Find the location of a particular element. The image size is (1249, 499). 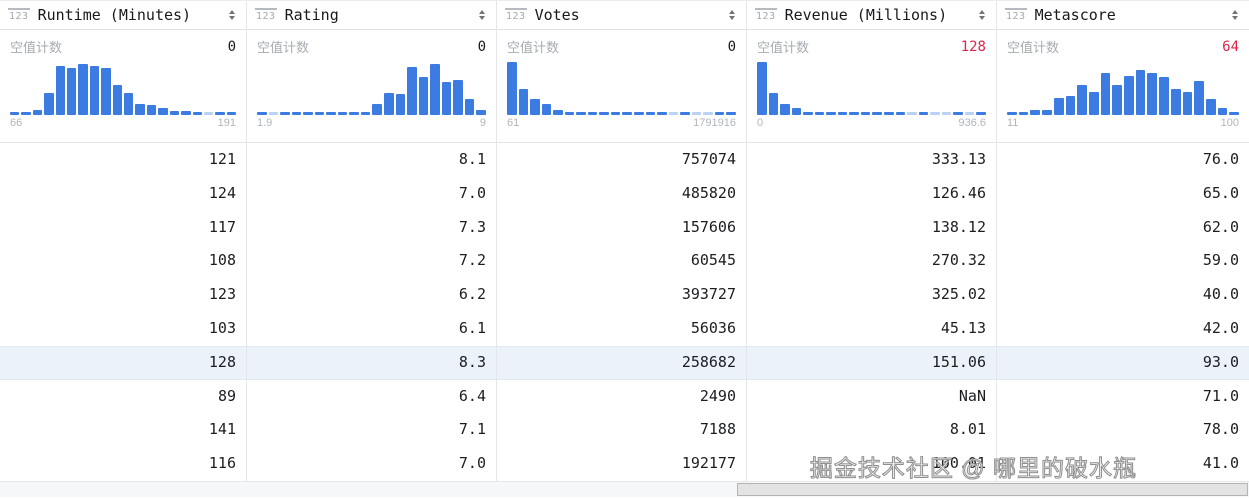

cell: 8.01 is located at coordinates (967, 429).